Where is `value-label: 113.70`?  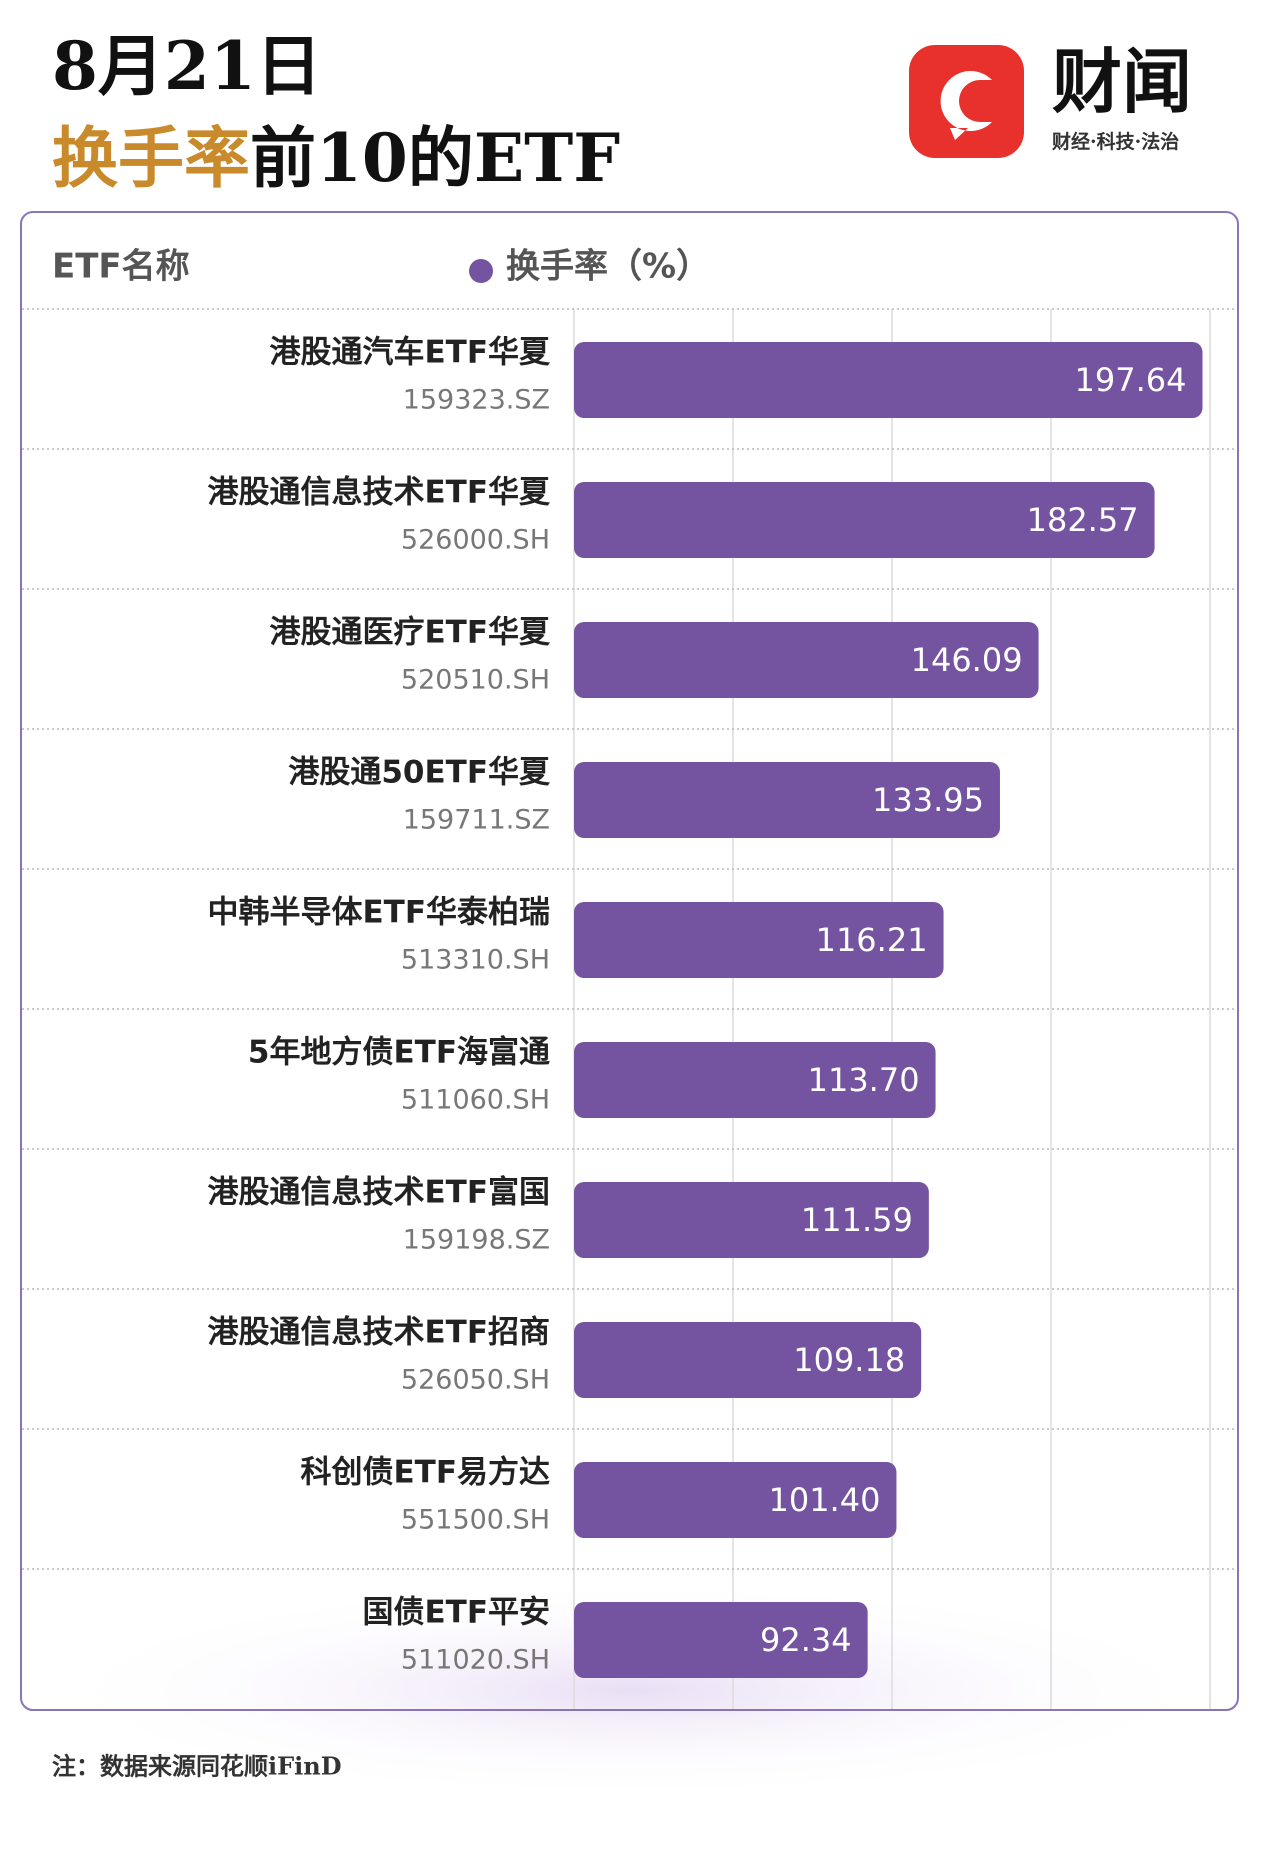
value-label: 113.70 is located at coordinates (864, 1080).